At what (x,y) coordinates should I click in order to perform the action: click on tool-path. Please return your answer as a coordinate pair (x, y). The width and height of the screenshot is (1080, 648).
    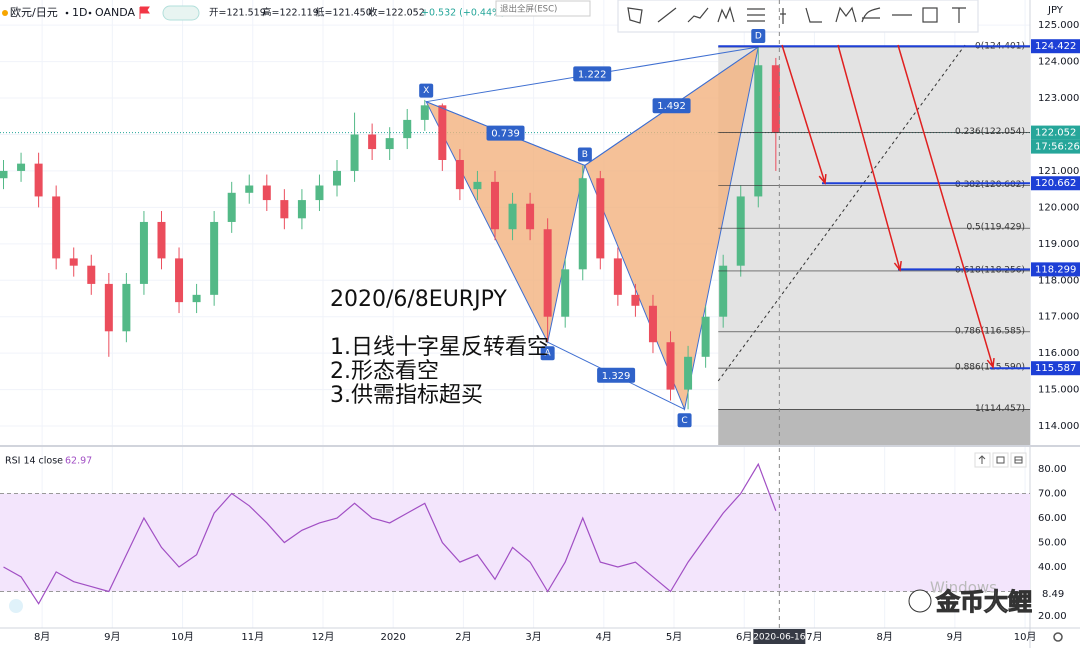
    Looking at the image, I should click on (698, 15).